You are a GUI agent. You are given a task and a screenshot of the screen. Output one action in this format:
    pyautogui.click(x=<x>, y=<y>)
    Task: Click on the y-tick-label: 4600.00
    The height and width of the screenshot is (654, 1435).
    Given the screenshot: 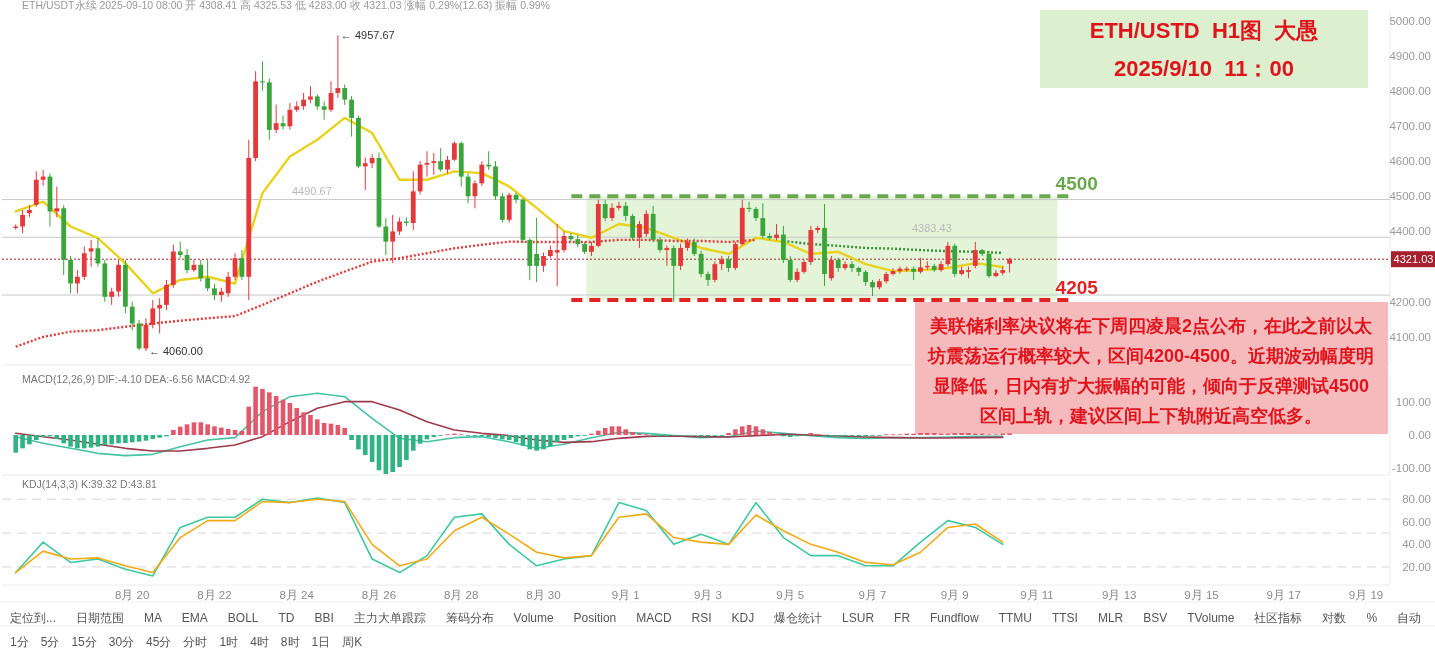 What is the action you would take?
    pyautogui.click(x=1410, y=161)
    